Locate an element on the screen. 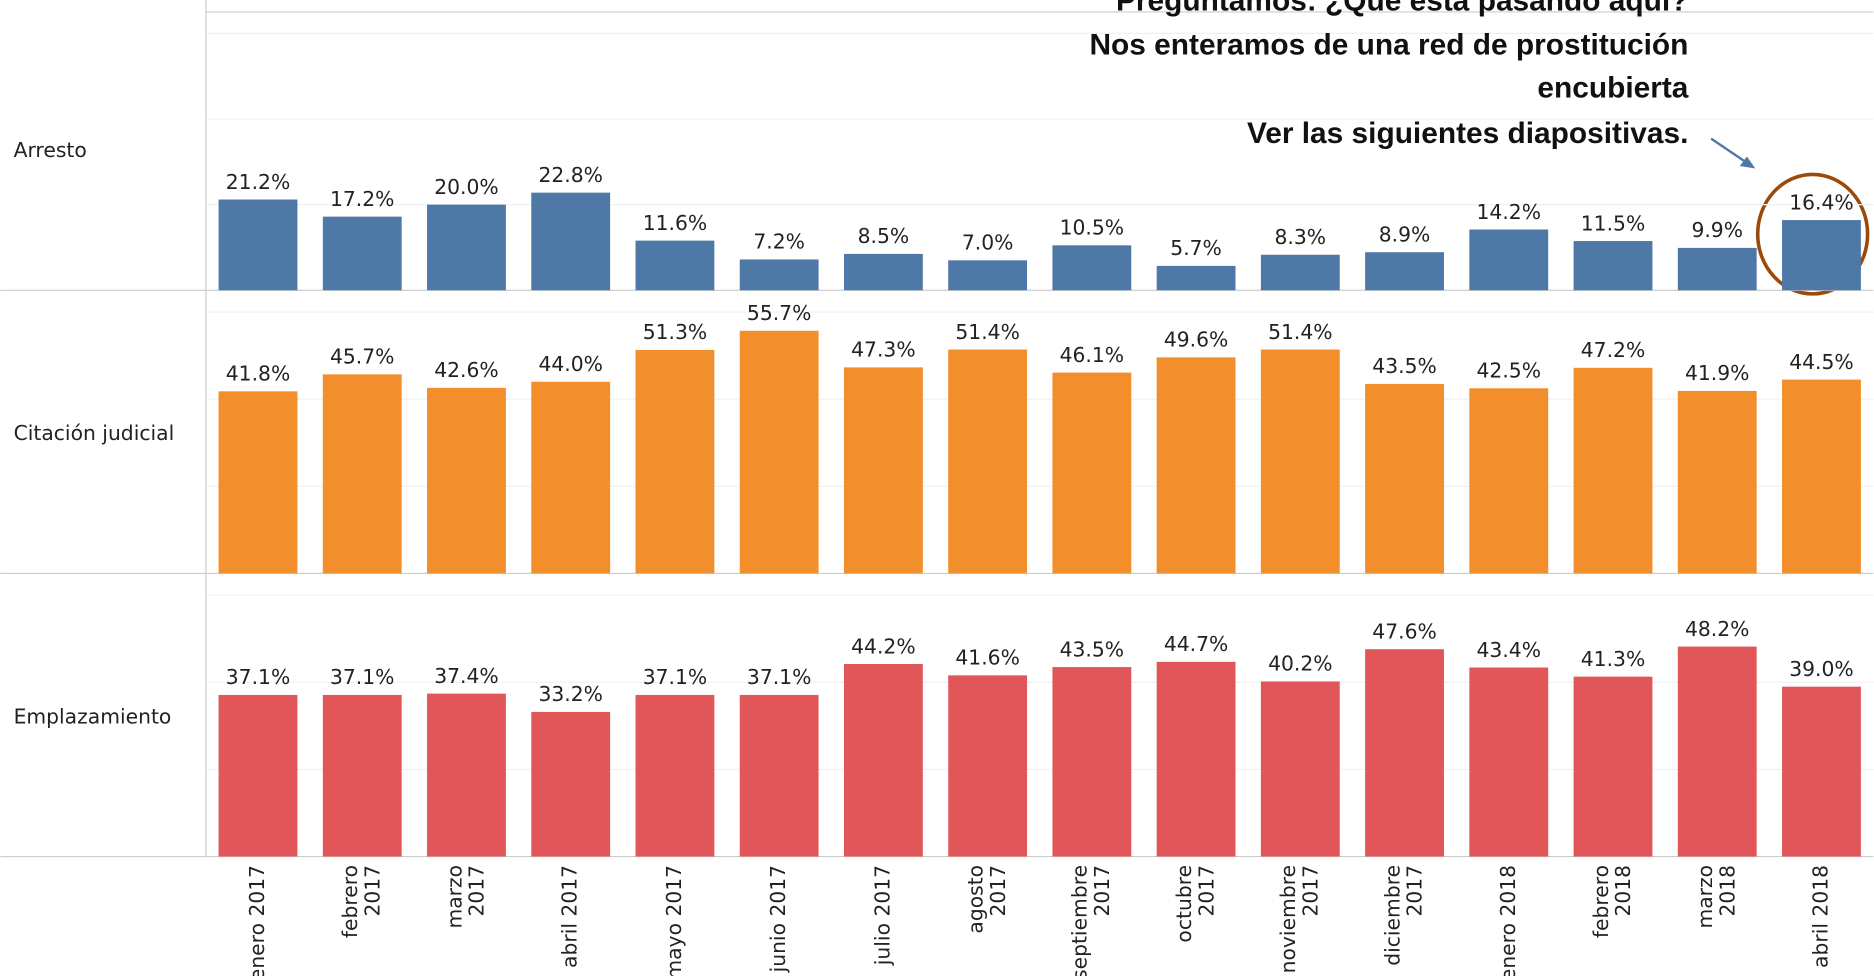 The image size is (1874, 980). x-tick-label: marzo2017 is located at coordinates (465, 897).